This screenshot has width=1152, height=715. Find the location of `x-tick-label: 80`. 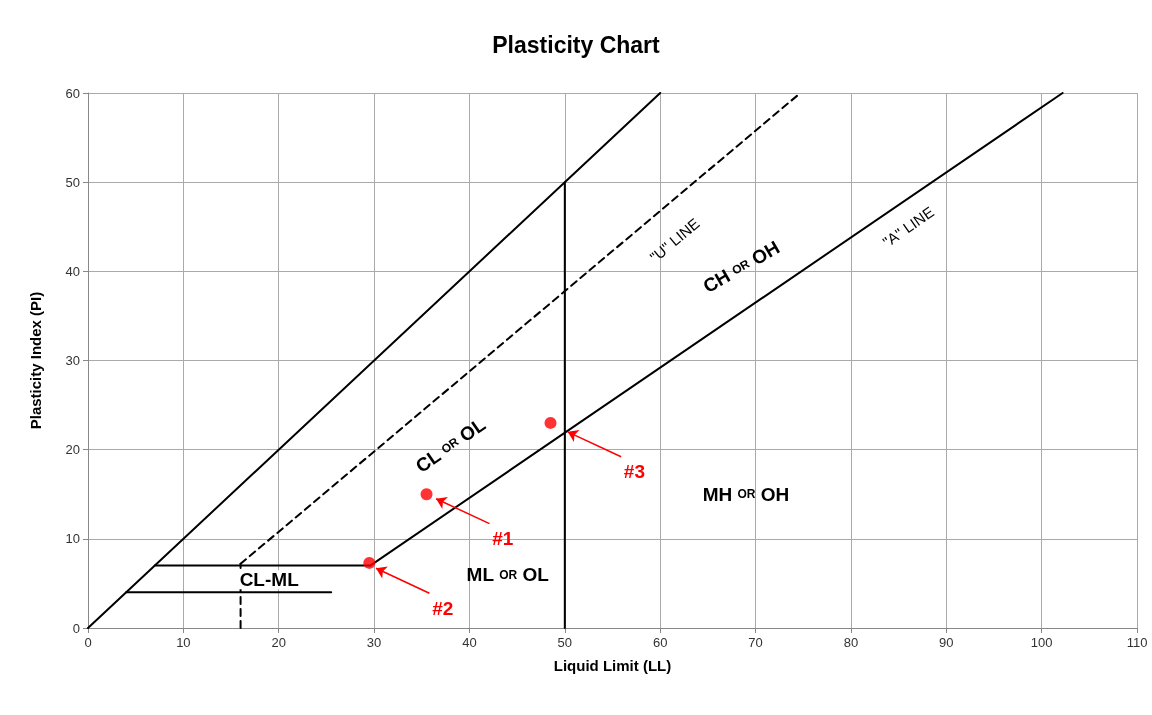

x-tick-label: 80 is located at coordinates (851, 642).